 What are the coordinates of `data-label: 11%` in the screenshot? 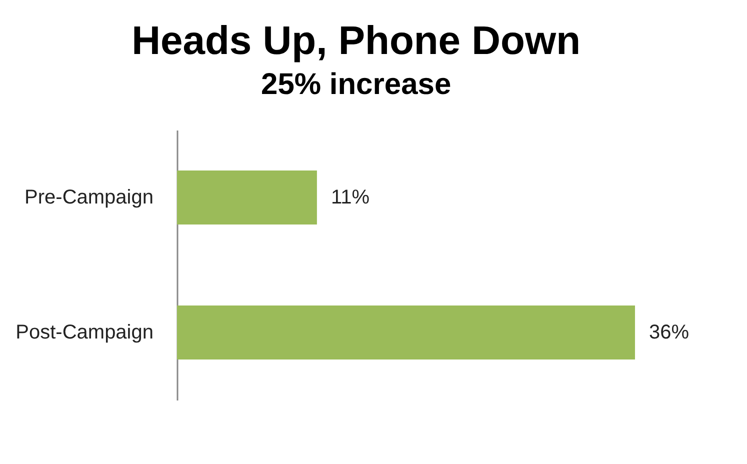 It's located at (350, 197).